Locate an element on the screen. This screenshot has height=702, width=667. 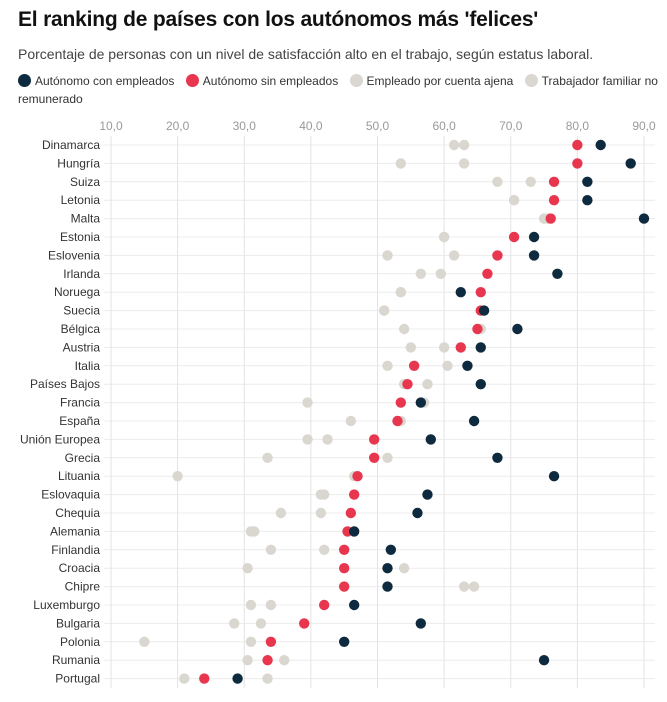
category-label: Bélgica is located at coordinates (81, 329).